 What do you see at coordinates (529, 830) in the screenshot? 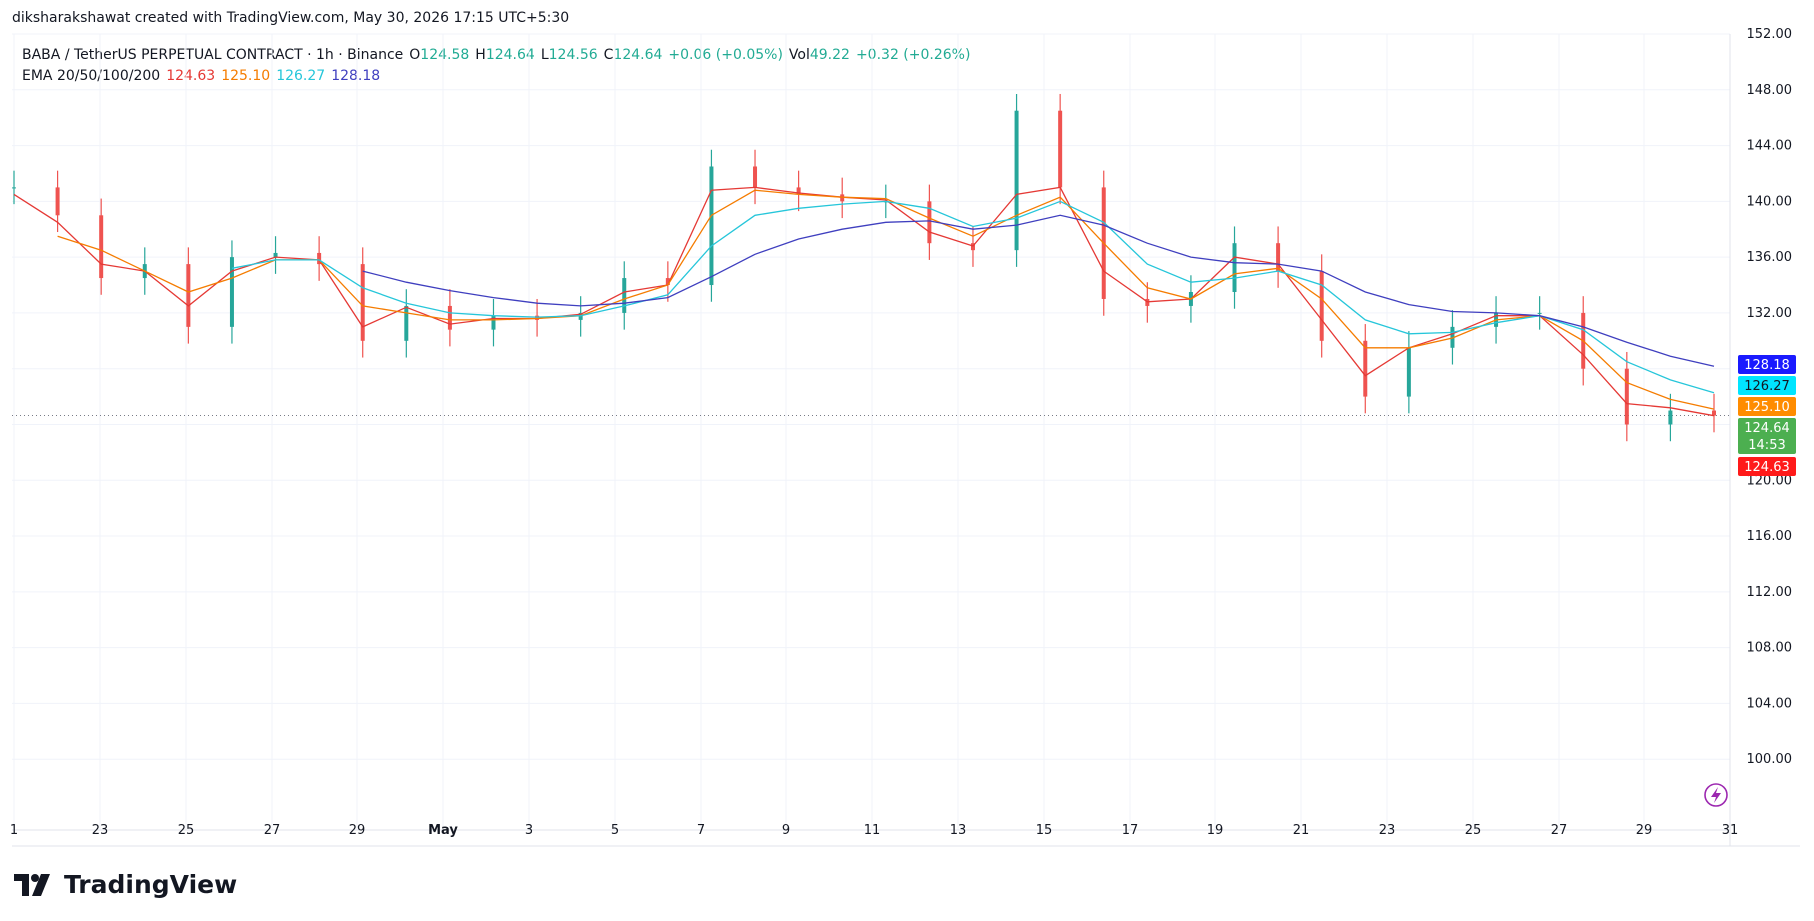
I see `x-tick-label: 3` at bounding box center [529, 830].